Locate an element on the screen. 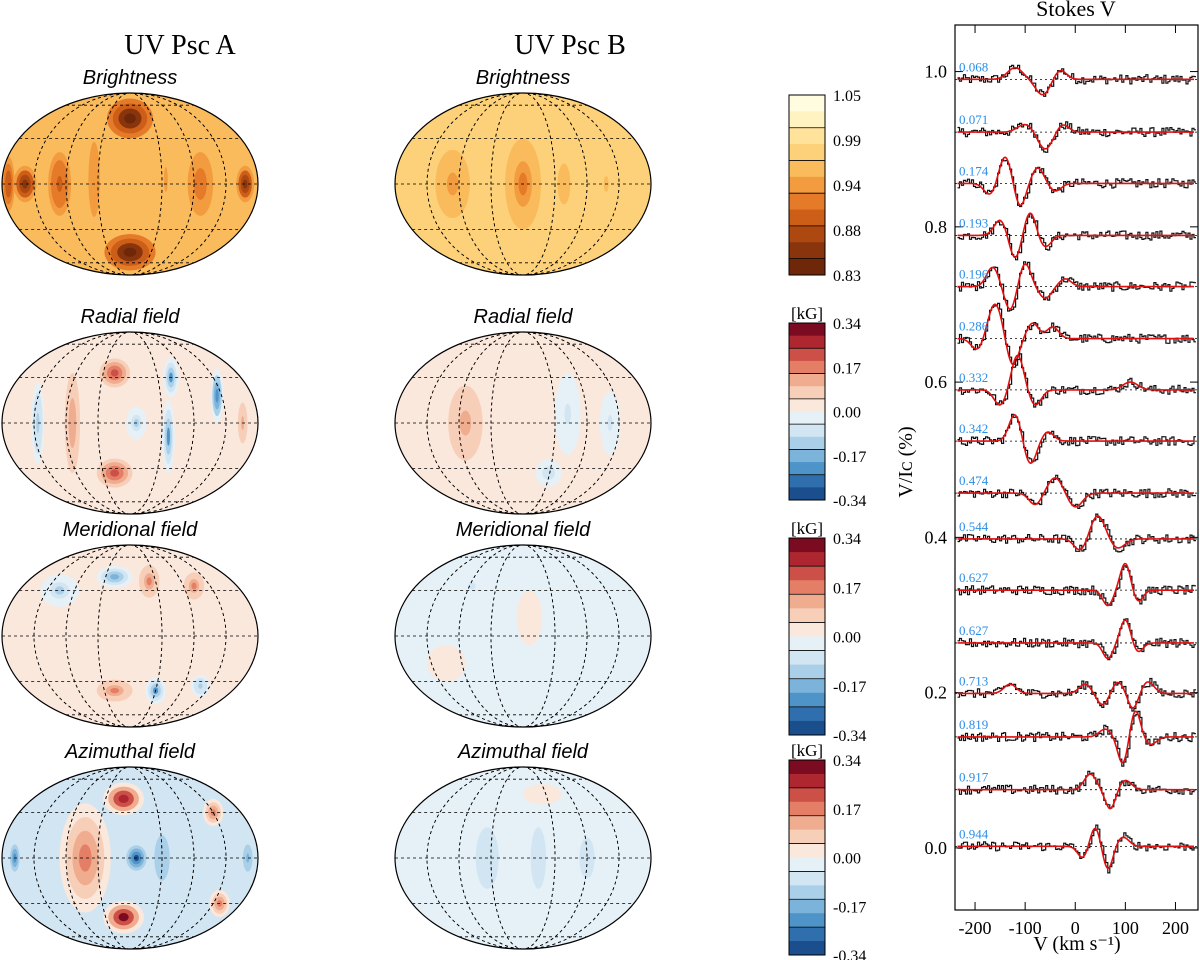 Image resolution: width=1200 pixels, height=960 pixels. stokes-v-profile: 0.819 is located at coordinates (1076, 738).